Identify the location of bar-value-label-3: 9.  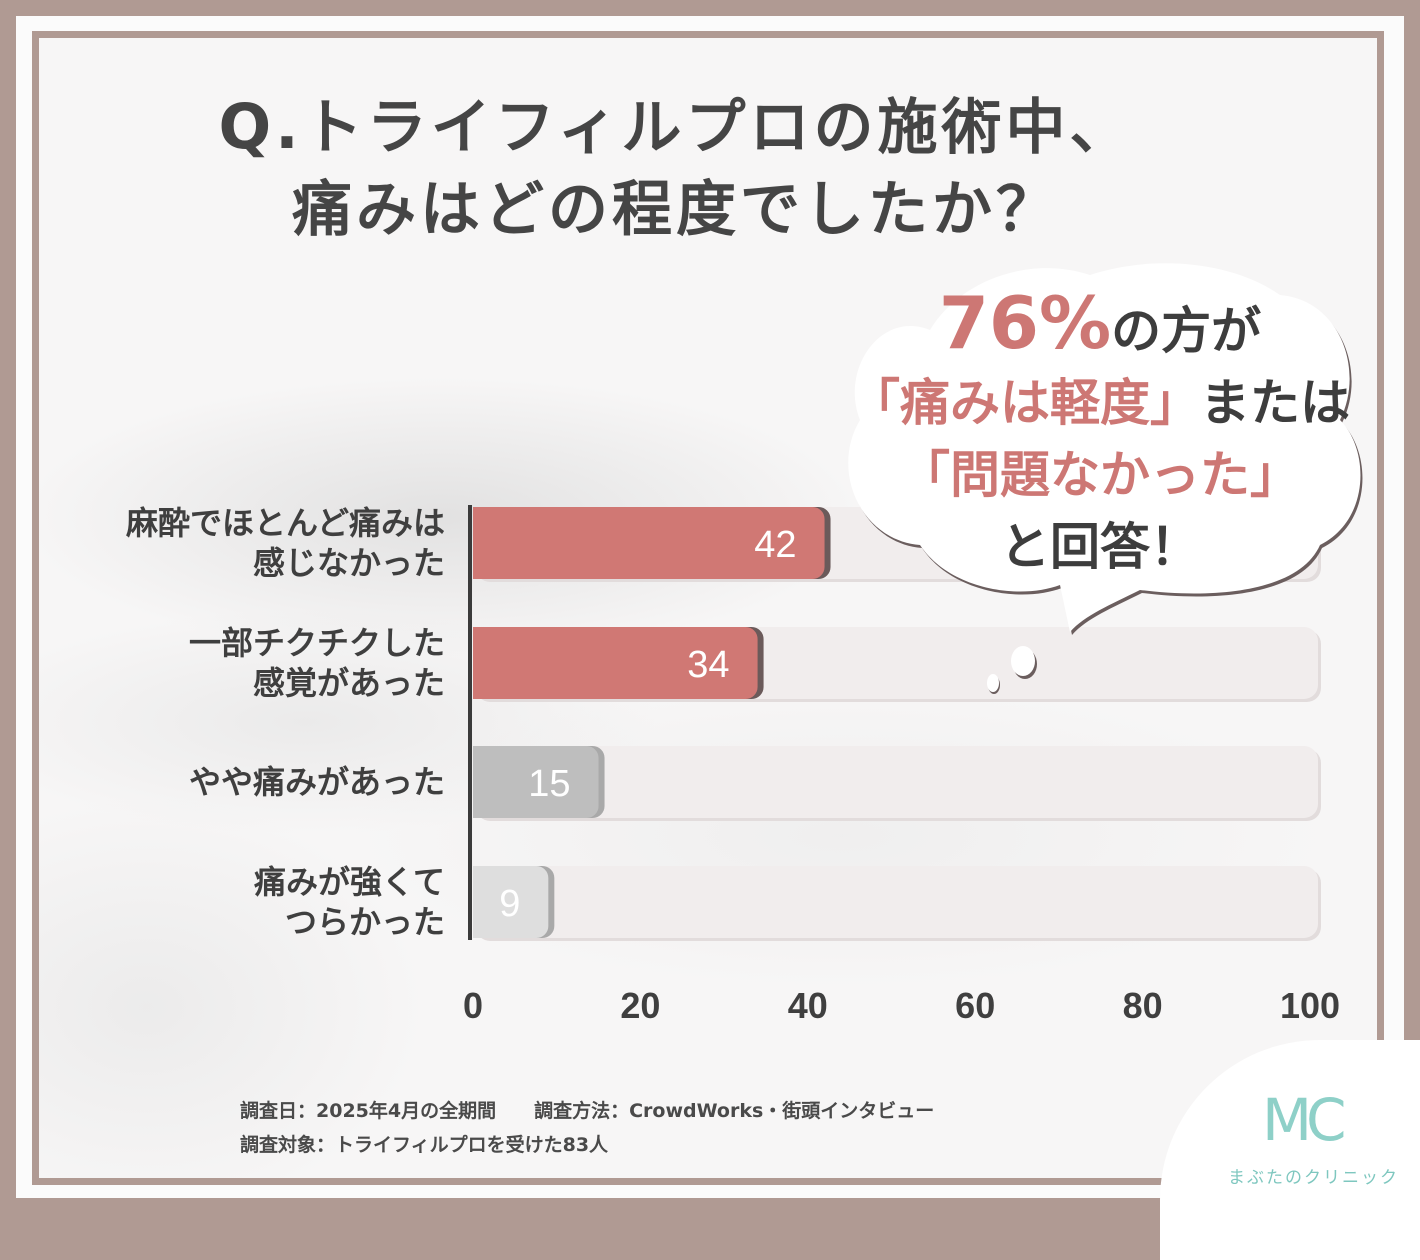
(509, 904).